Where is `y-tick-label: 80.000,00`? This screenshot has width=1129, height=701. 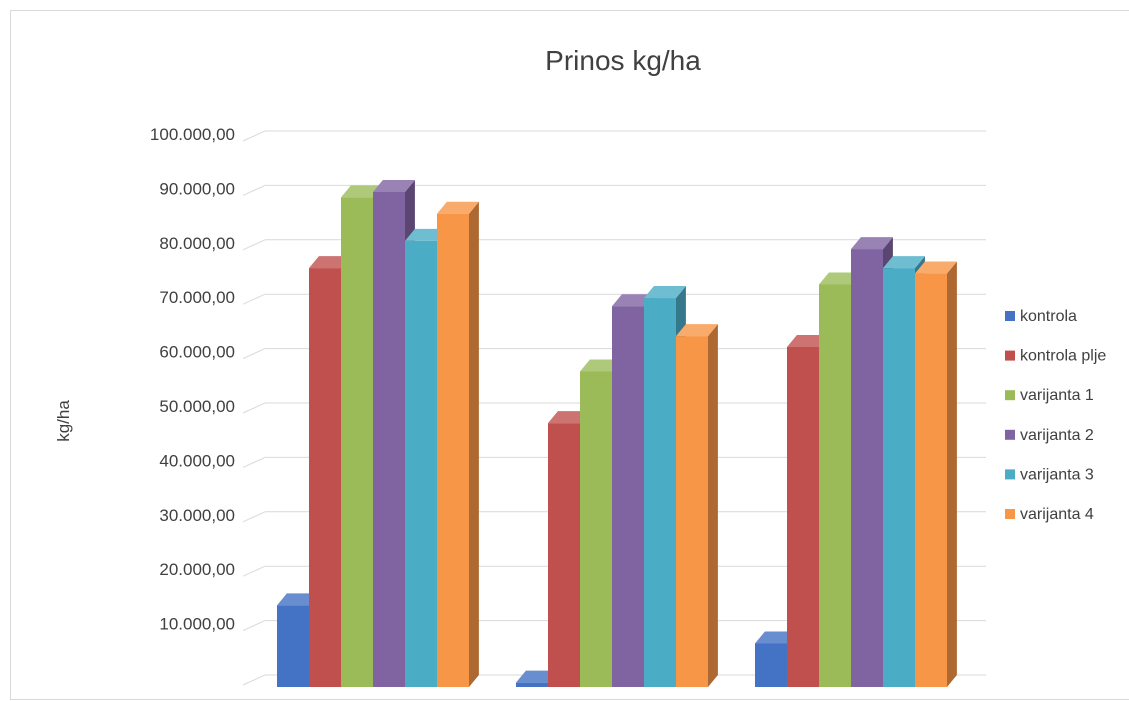 y-tick-label: 80.000,00 is located at coordinates (197, 243).